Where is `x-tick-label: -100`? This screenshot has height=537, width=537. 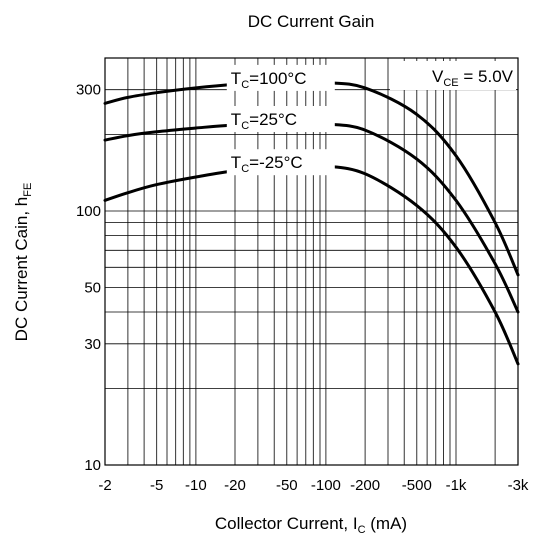 x-tick-label: -100 is located at coordinates (326, 485).